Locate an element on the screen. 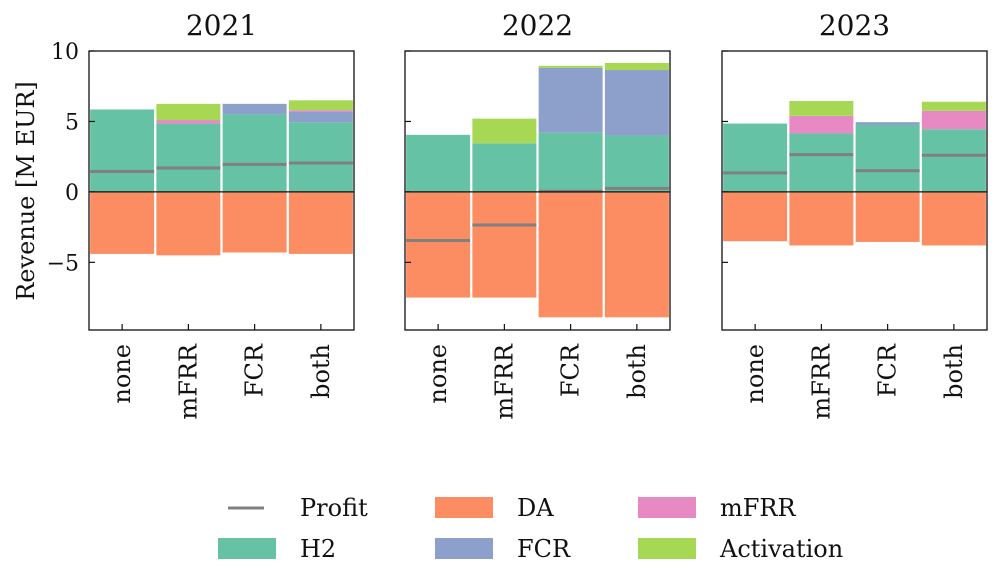  legend-label: Profit is located at coordinates (334, 508).